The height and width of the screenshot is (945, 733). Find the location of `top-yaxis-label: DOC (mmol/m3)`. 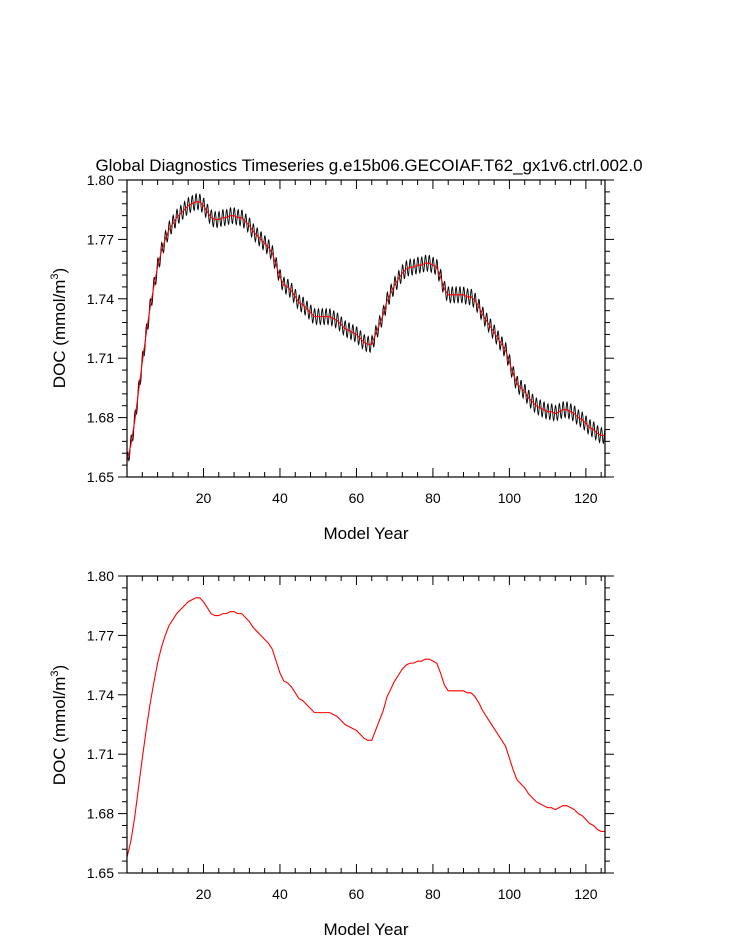

top-yaxis-label: DOC (mmol/m3) is located at coordinates (59, 328).